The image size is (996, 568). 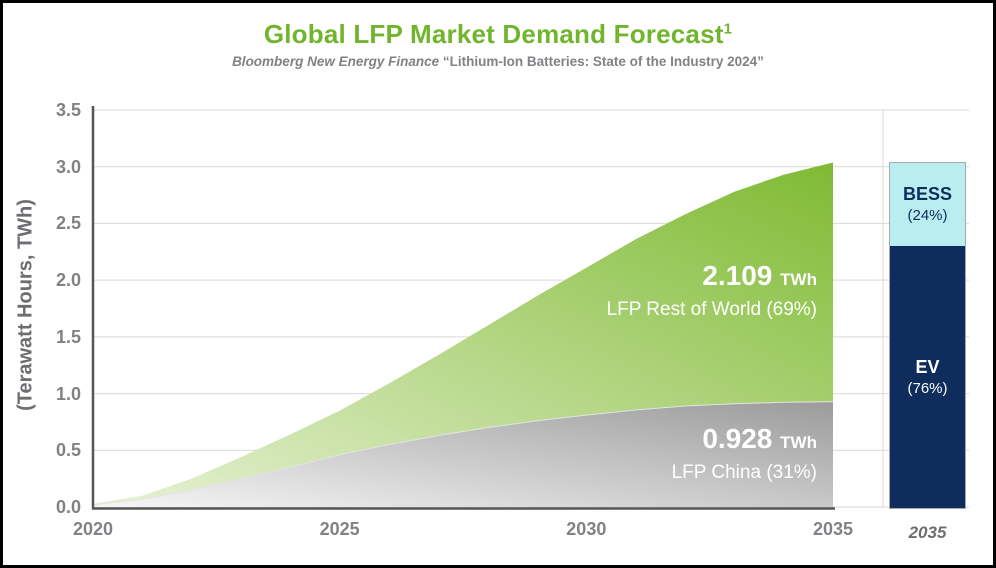 I want to click on x-tick-label: 2025, so click(x=339, y=529).